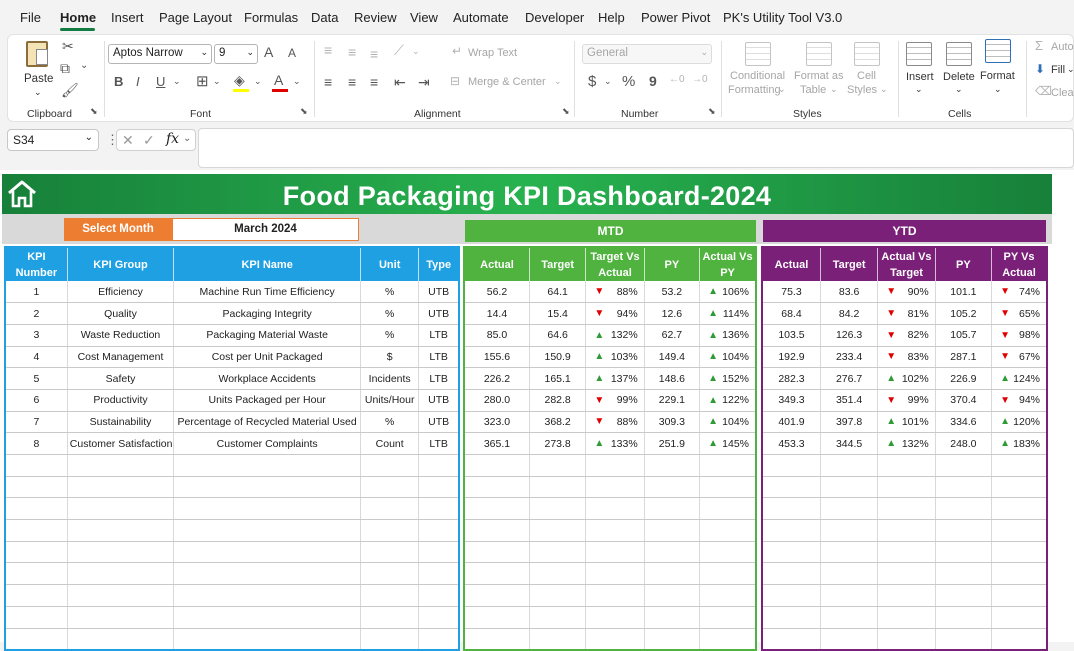 This screenshot has height=651, width=1074. Describe the element at coordinates (636, 148) in the screenshot. I see `formula-input` at that location.